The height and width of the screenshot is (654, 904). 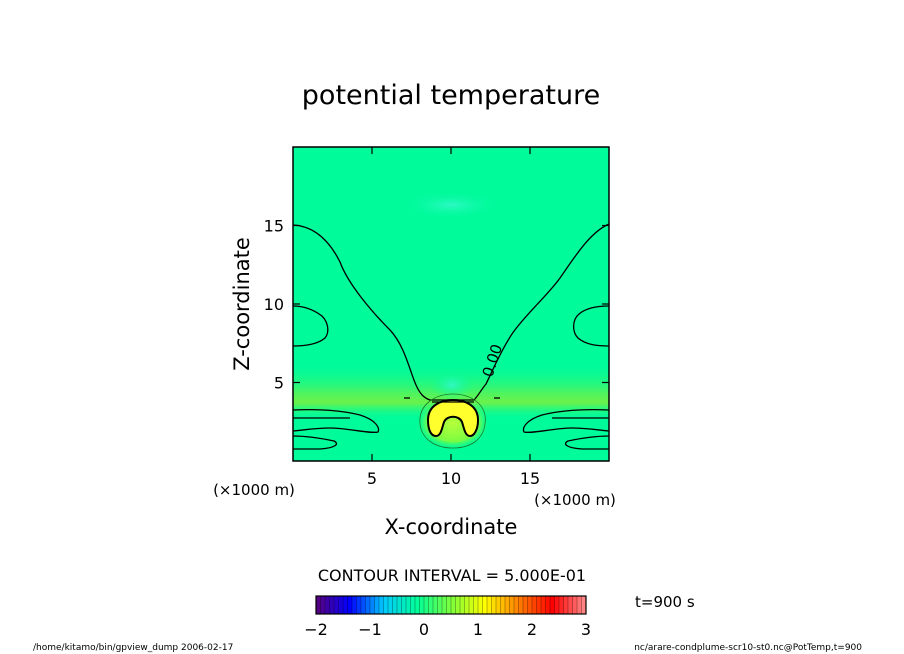 I want to click on contour-lines, so click(x=451, y=336).